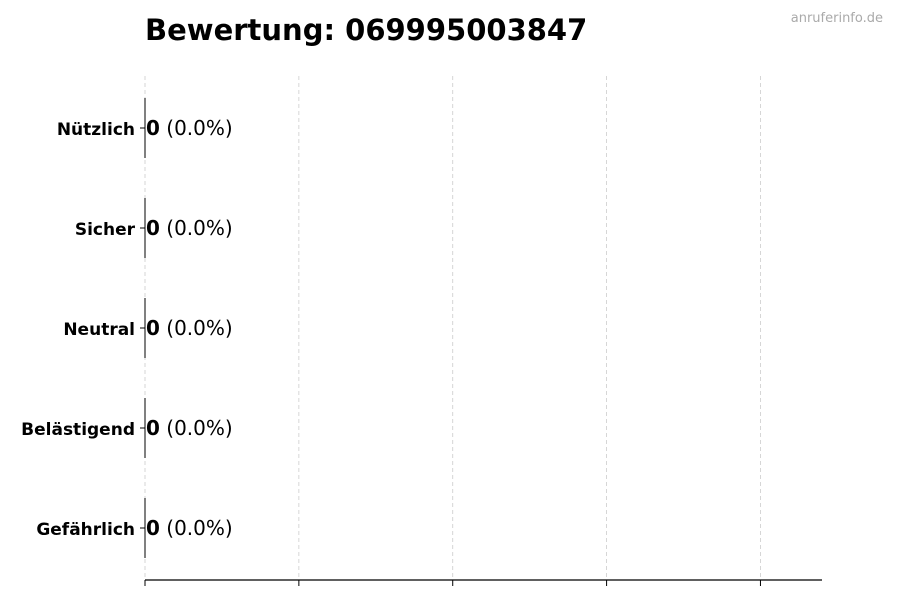 The width and height of the screenshot is (900, 600). I want to click on watermark: anruferinfo.de, so click(837, 18).